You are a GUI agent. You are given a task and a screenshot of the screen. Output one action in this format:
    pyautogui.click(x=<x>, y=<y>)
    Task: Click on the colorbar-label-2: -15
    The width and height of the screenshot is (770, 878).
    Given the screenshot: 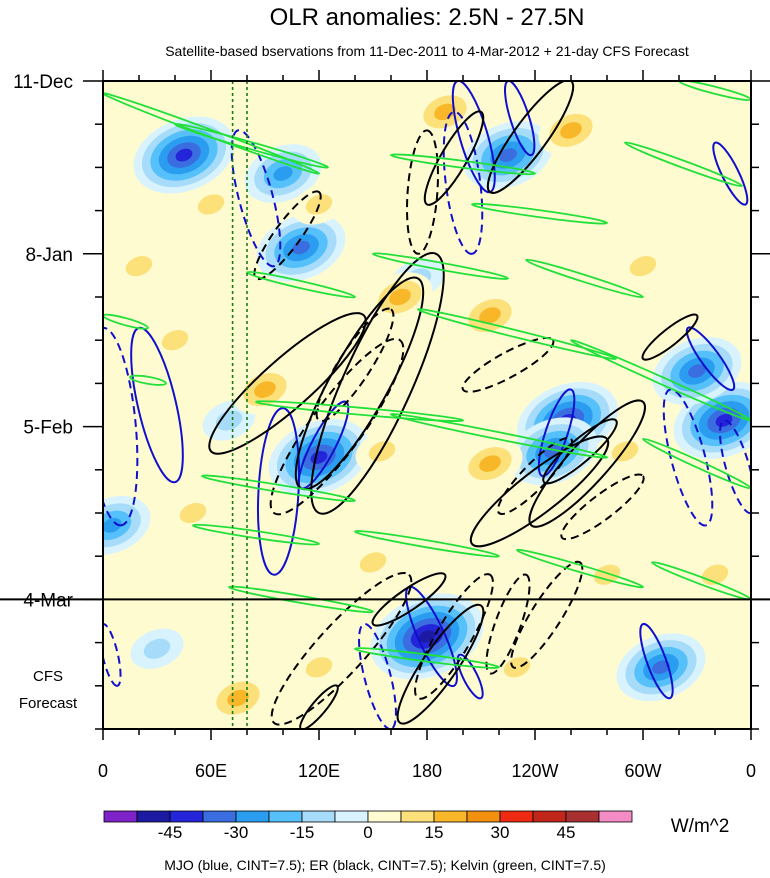 What is the action you would take?
    pyautogui.click(x=302, y=832)
    